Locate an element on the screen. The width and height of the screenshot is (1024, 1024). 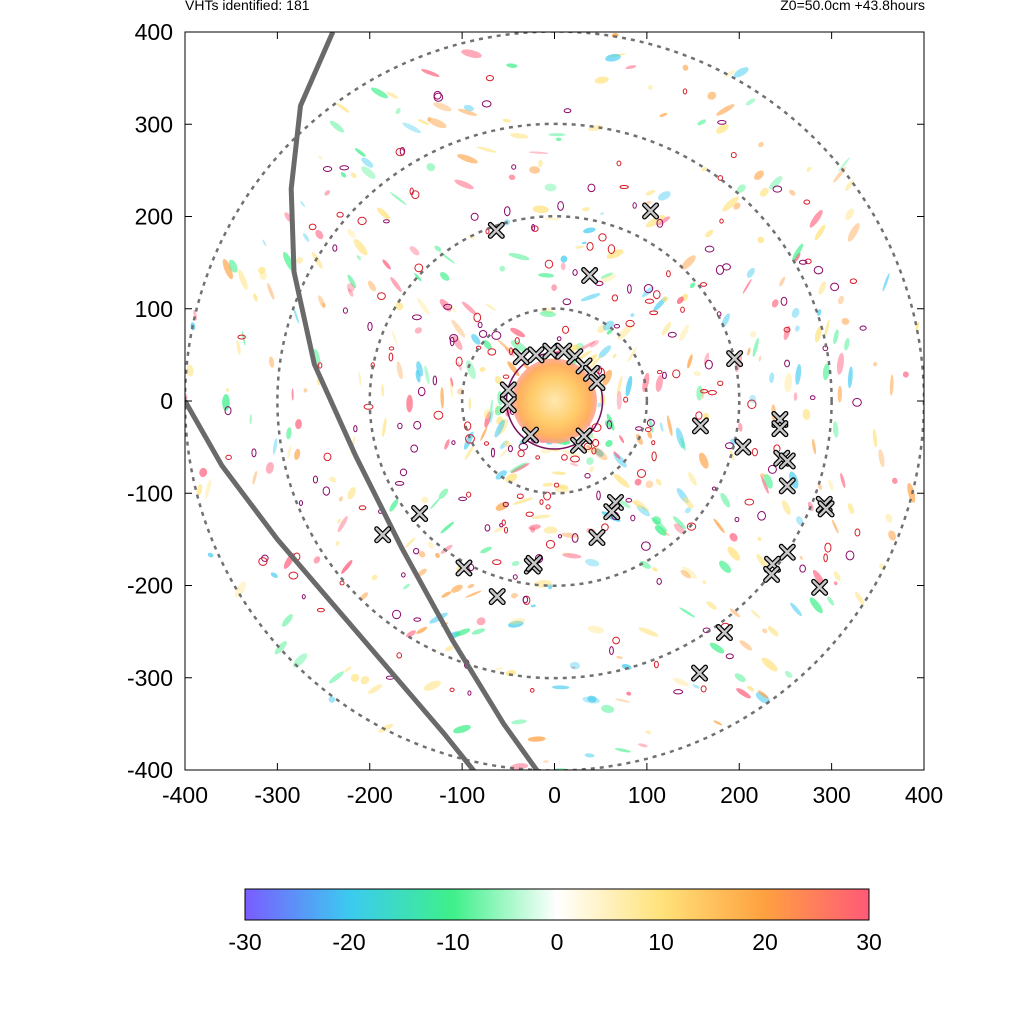
range-ring is located at coordinates (554, 401).